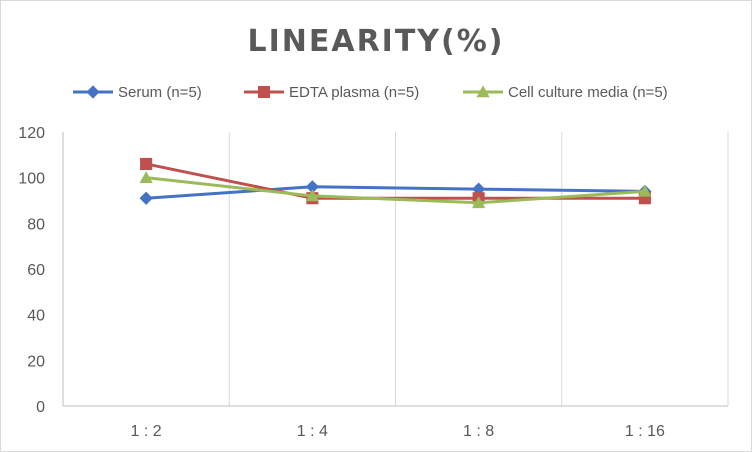 The width and height of the screenshot is (752, 452). Describe the element at coordinates (36, 224) in the screenshot. I see `y-tick-label: 80` at that location.